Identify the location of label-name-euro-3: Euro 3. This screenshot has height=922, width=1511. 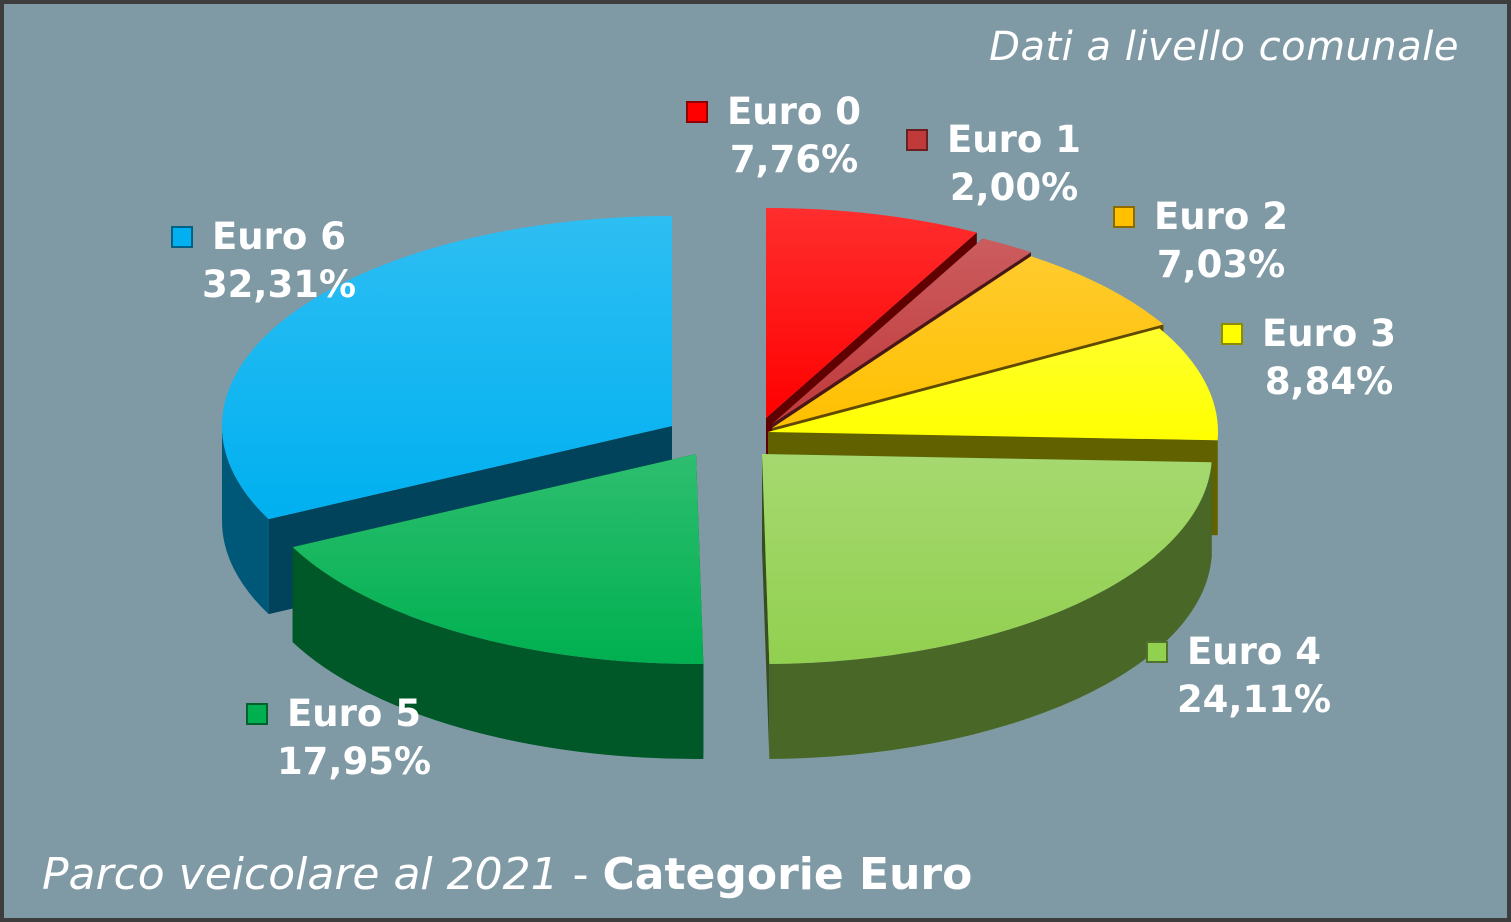
(1329, 333).